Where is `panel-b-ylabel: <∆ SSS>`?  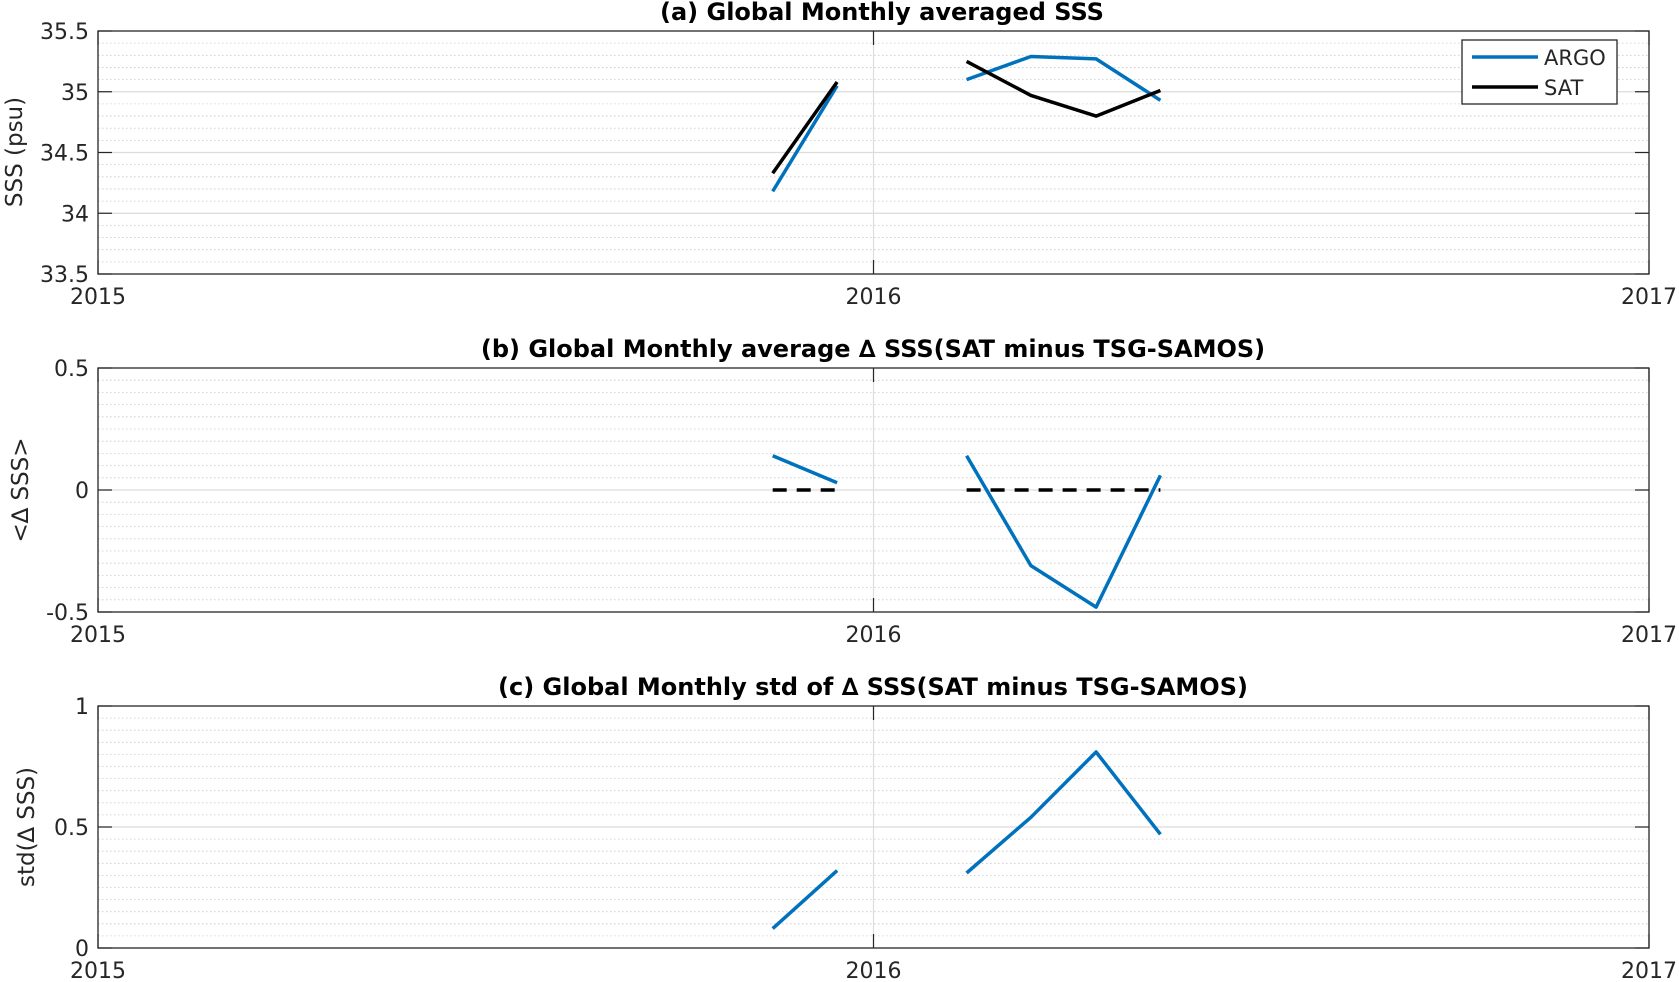 panel-b-ylabel: <∆ SSS> is located at coordinates (21, 489).